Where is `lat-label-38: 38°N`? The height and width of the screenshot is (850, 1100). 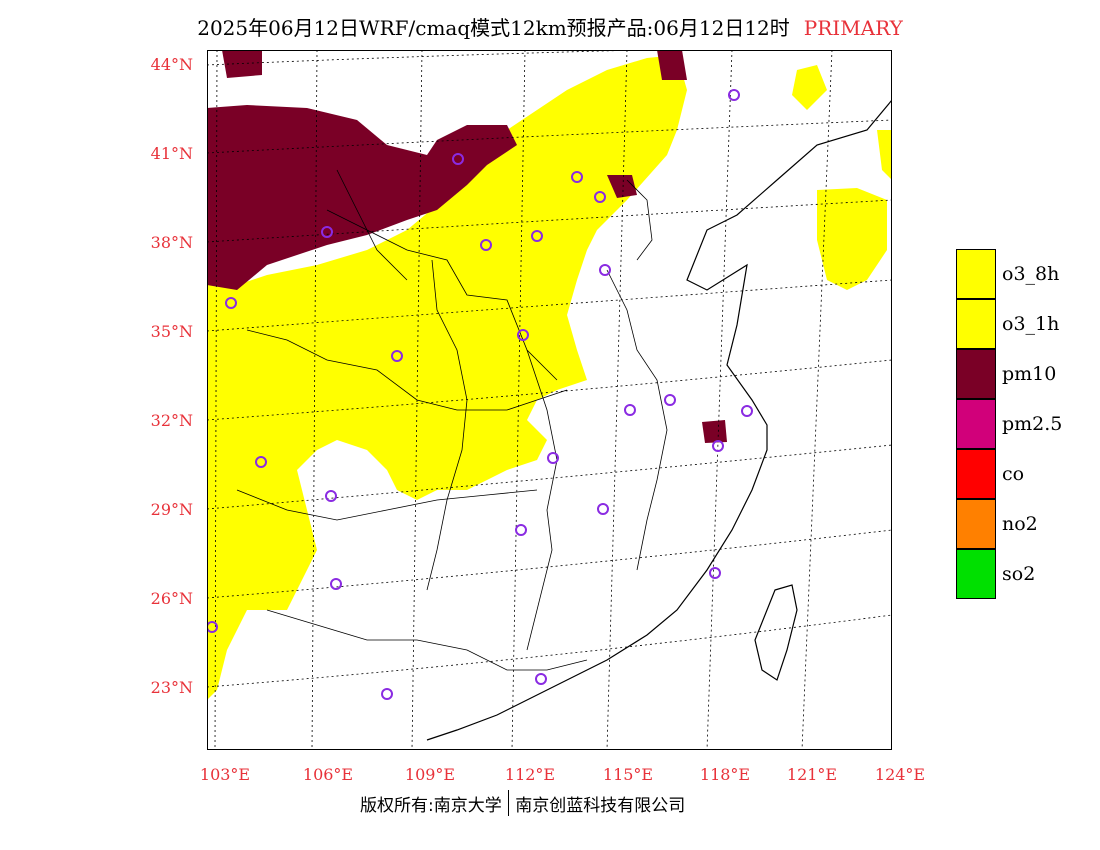 lat-label-38: 38°N is located at coordinates (171, 242).